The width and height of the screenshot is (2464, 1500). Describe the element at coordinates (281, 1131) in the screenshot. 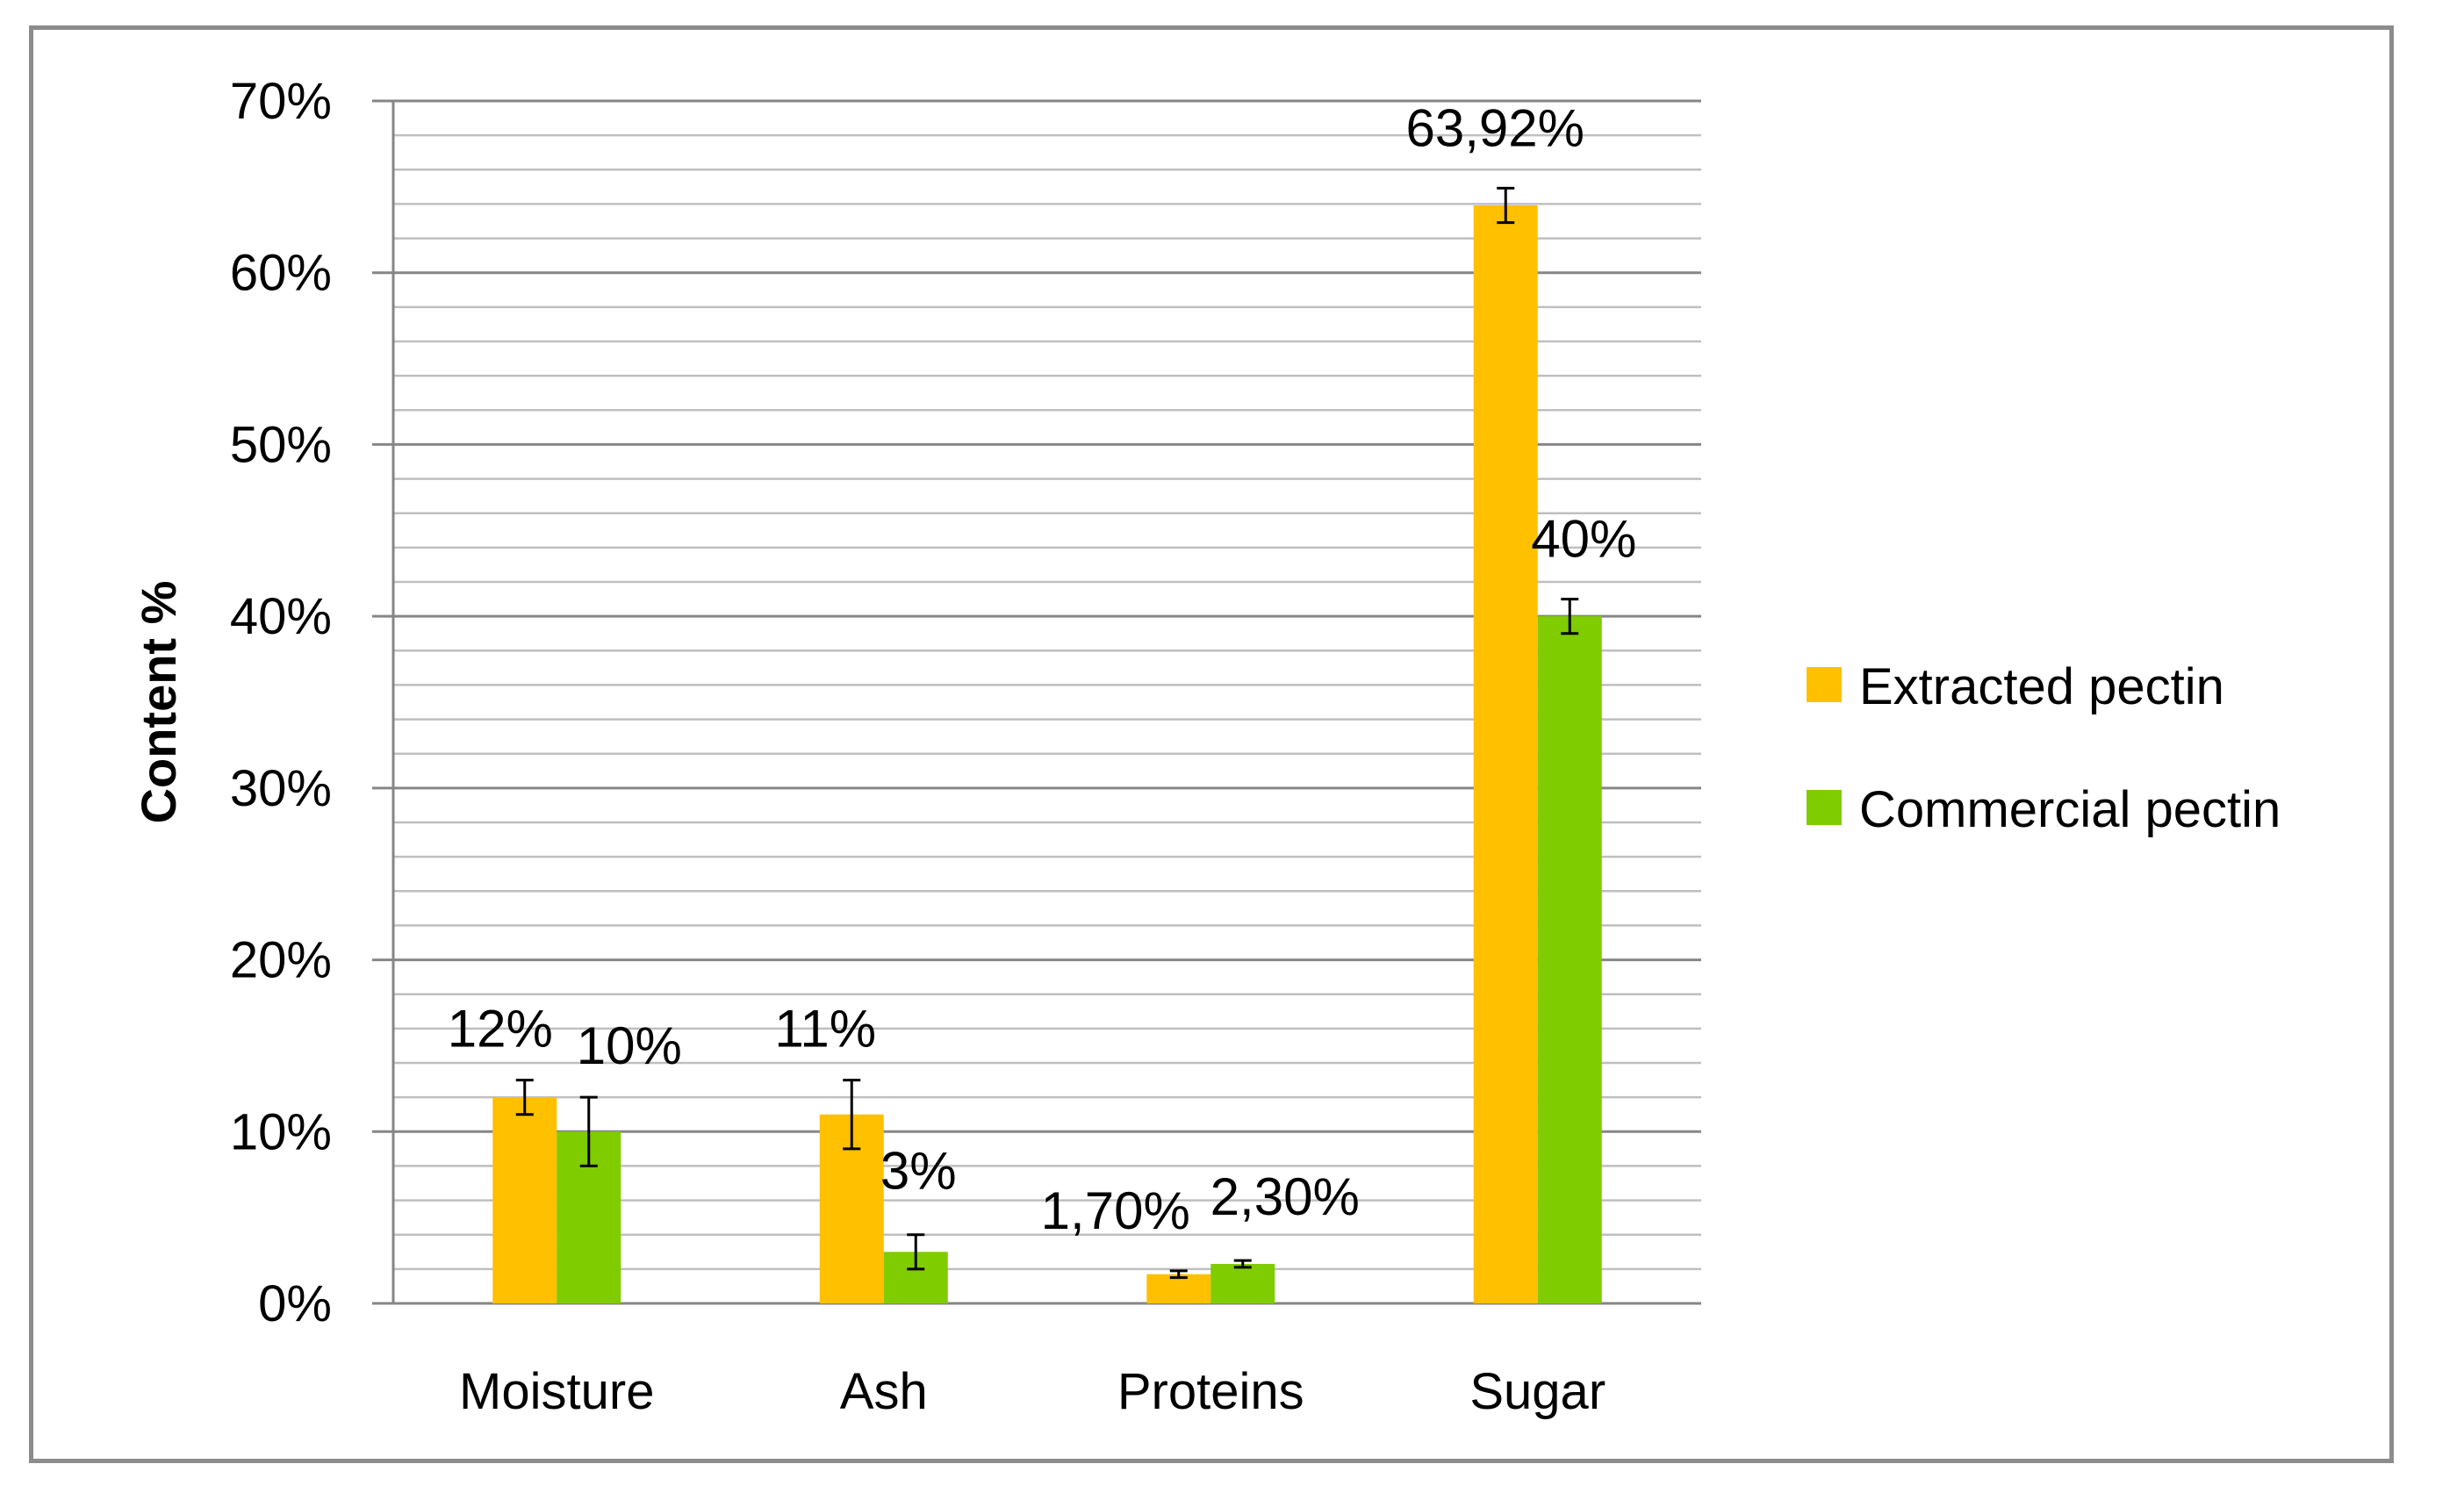

I see `y-tick-label: 10%` at that location.